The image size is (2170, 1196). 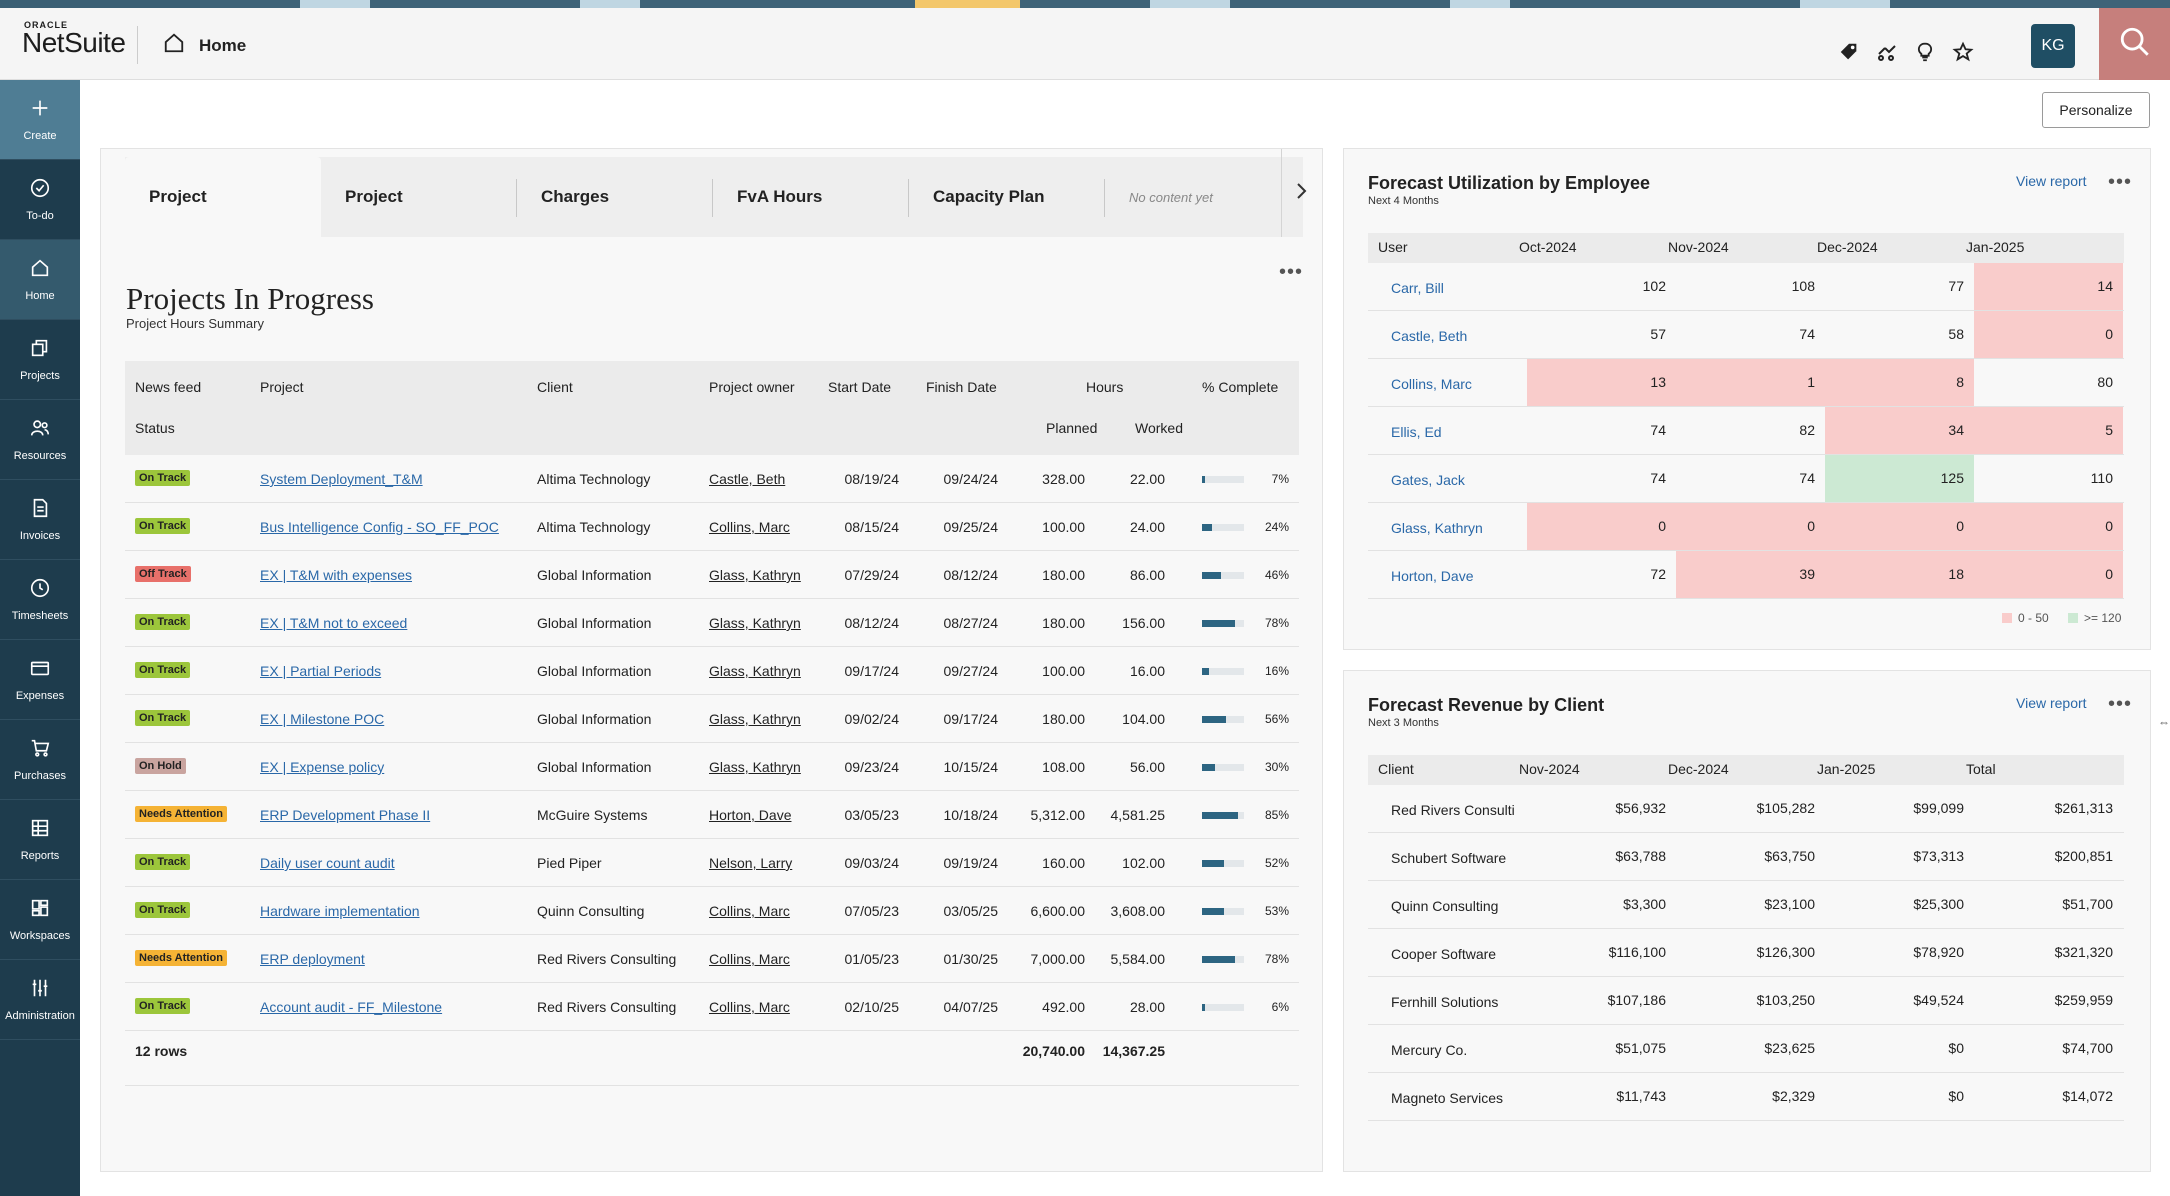 I want to click on employee-link: Gates, Jack, so click(x=1428, y=480).